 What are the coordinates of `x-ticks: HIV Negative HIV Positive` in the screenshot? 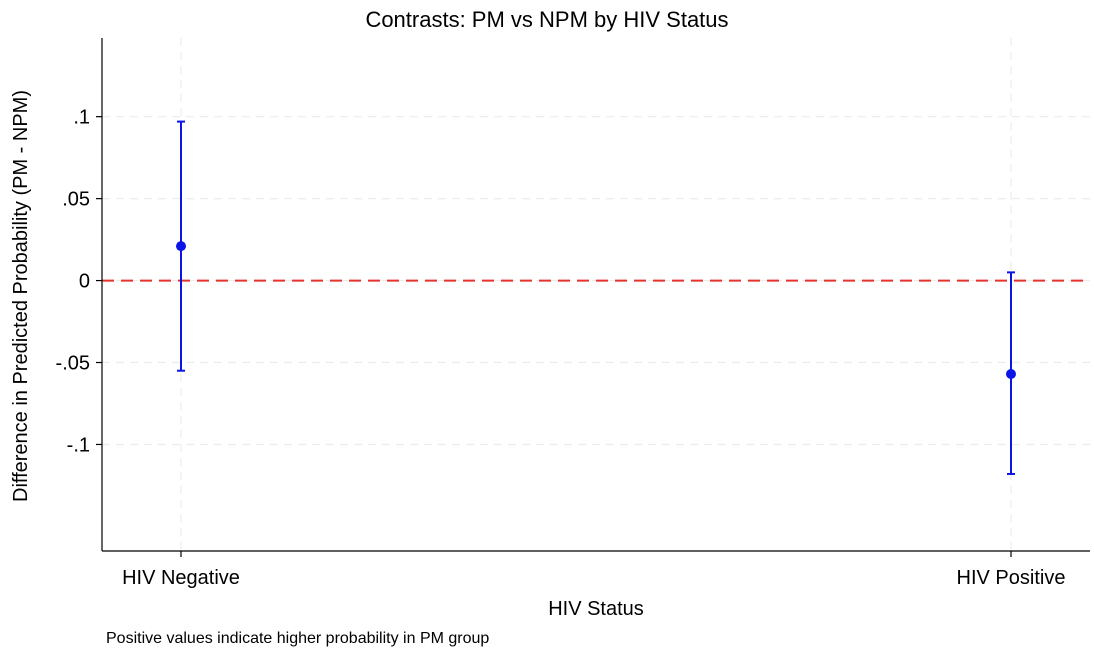 It's located at (593, 570).